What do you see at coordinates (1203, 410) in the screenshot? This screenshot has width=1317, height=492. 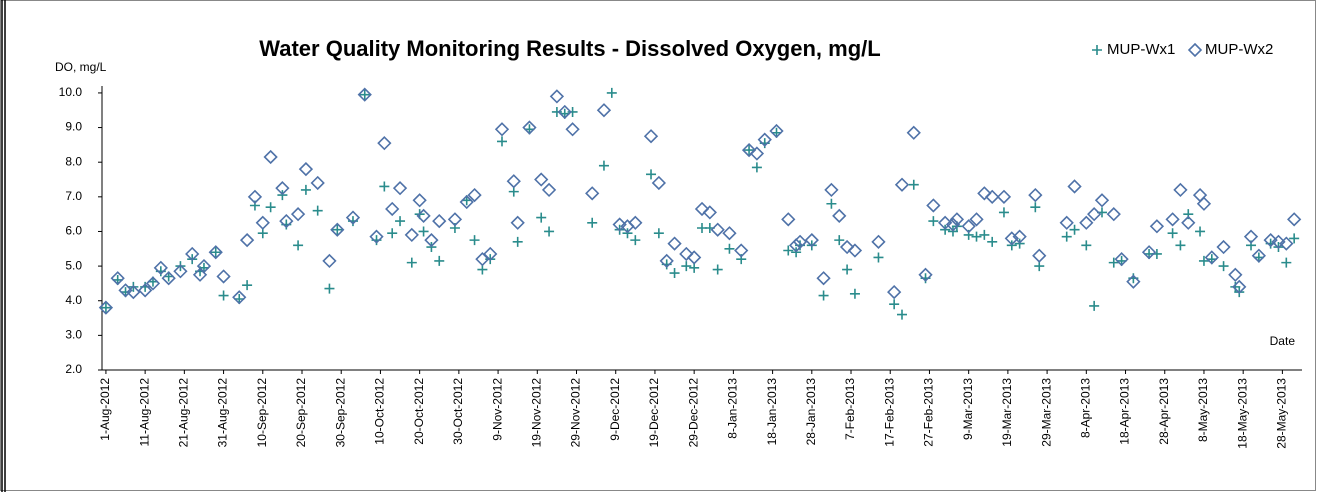 I see `x-tick-label: 8-May-2013` at bounding box center [1203, 410].